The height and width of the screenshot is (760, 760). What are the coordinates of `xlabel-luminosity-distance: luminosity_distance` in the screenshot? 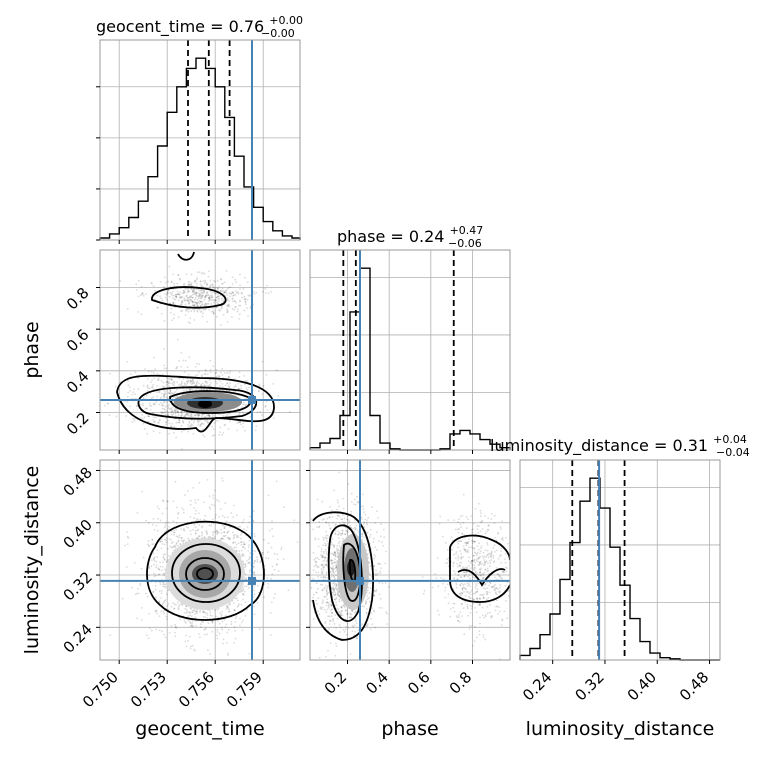 It's located at (620, 729).